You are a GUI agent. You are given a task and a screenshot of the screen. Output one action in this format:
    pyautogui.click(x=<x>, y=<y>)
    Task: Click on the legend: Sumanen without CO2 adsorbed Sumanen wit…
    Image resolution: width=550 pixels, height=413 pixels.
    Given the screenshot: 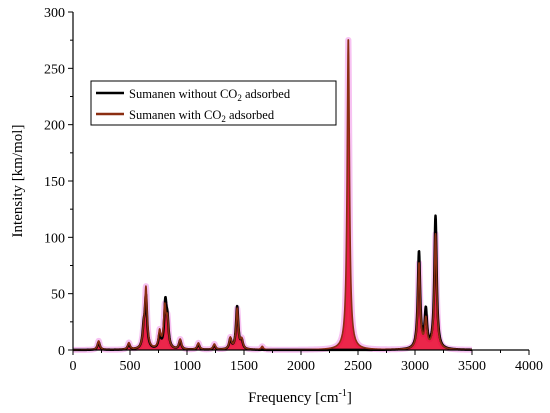 What is the action you would take?
    pyautogui.click(x=213, y=103)
    